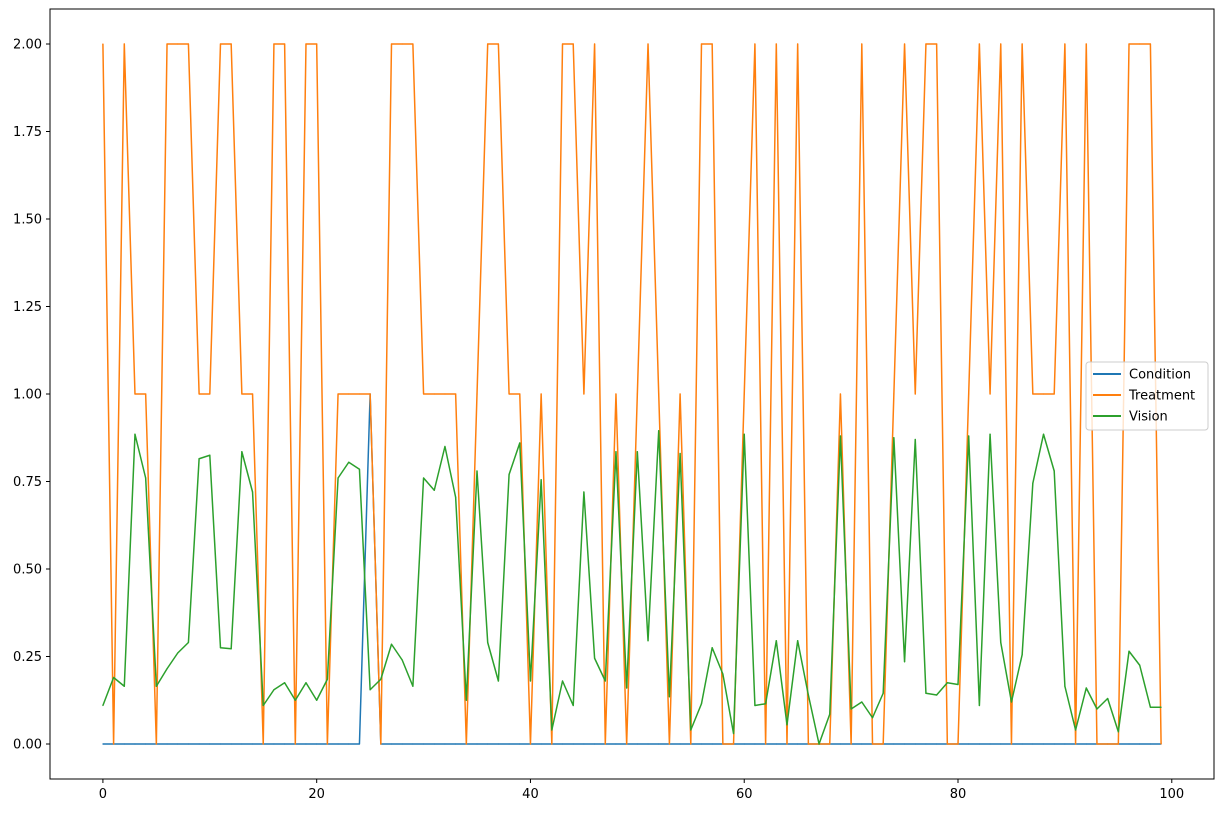 Image resolution: width=1222 pixels, height=817 pixels. I want to click on y-tick-label: 1.50, so click(27, 220).